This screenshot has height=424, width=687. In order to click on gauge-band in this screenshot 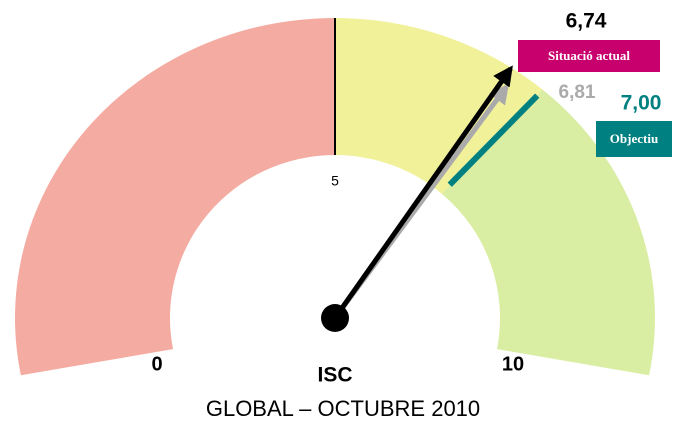, I will do `click(439, 106)`.